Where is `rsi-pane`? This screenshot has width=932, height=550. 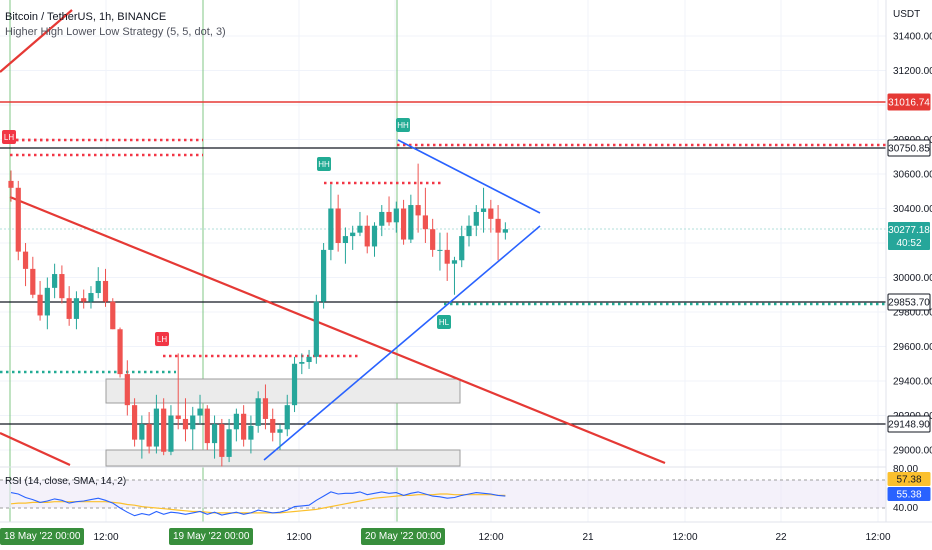 rsi-pane is located at coordinates (443, 491).